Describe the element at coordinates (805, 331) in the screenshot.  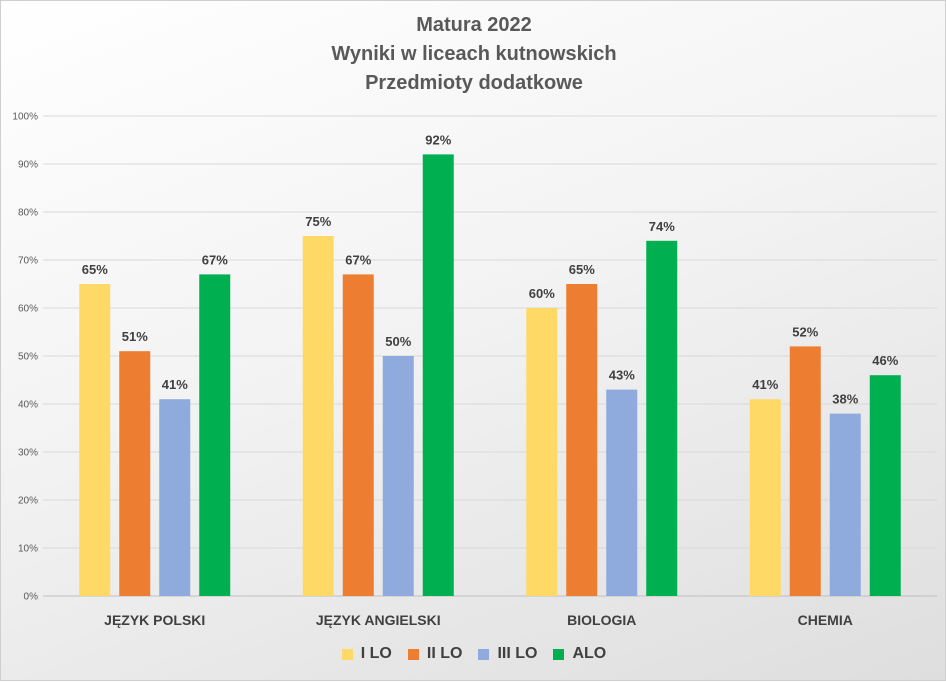
I see `data-label: 52%` at that location.